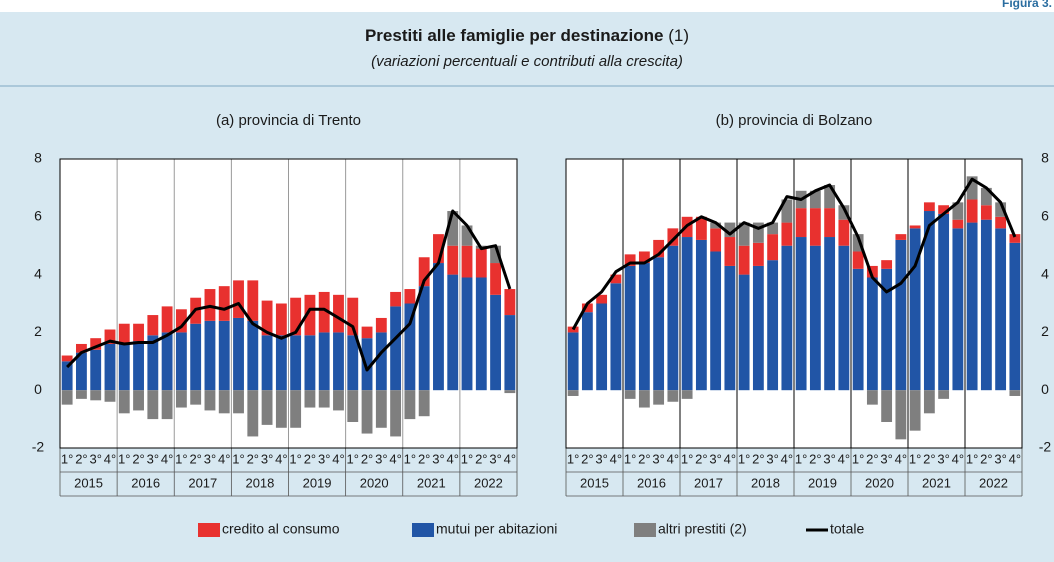 This screenshot has height=562, width=1054. I want to click on x-group-label: 2019, so click(822, 482).